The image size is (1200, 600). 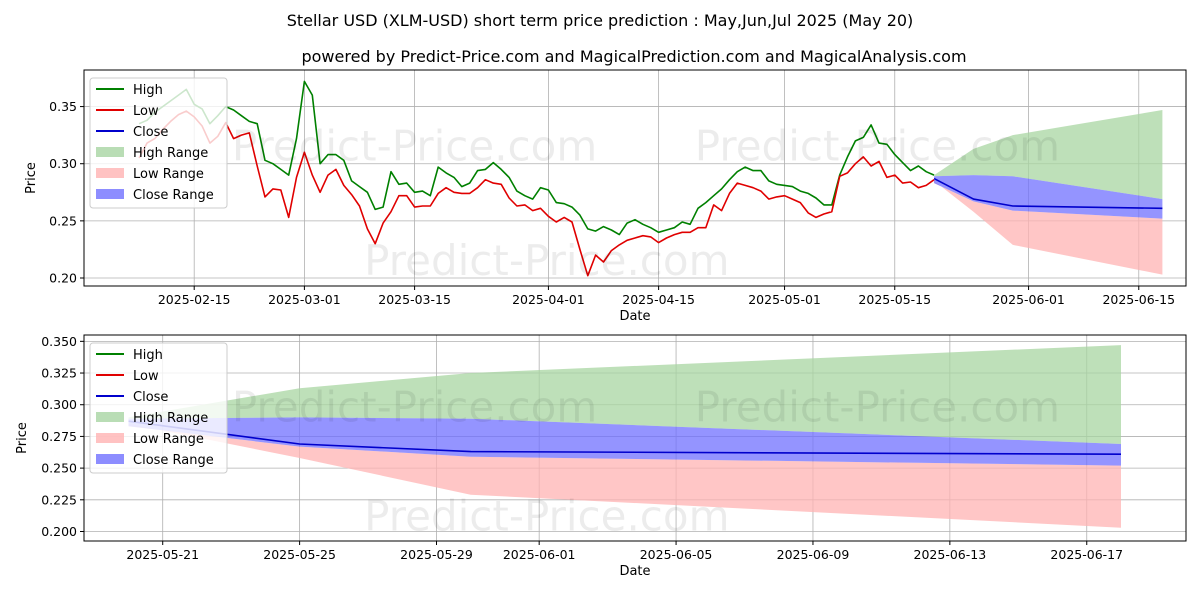 What do you see at coordinates (813, 554) in the screenshot?
I see `x-tick-label: 2025-06-09` at bounding box center [813, 554].